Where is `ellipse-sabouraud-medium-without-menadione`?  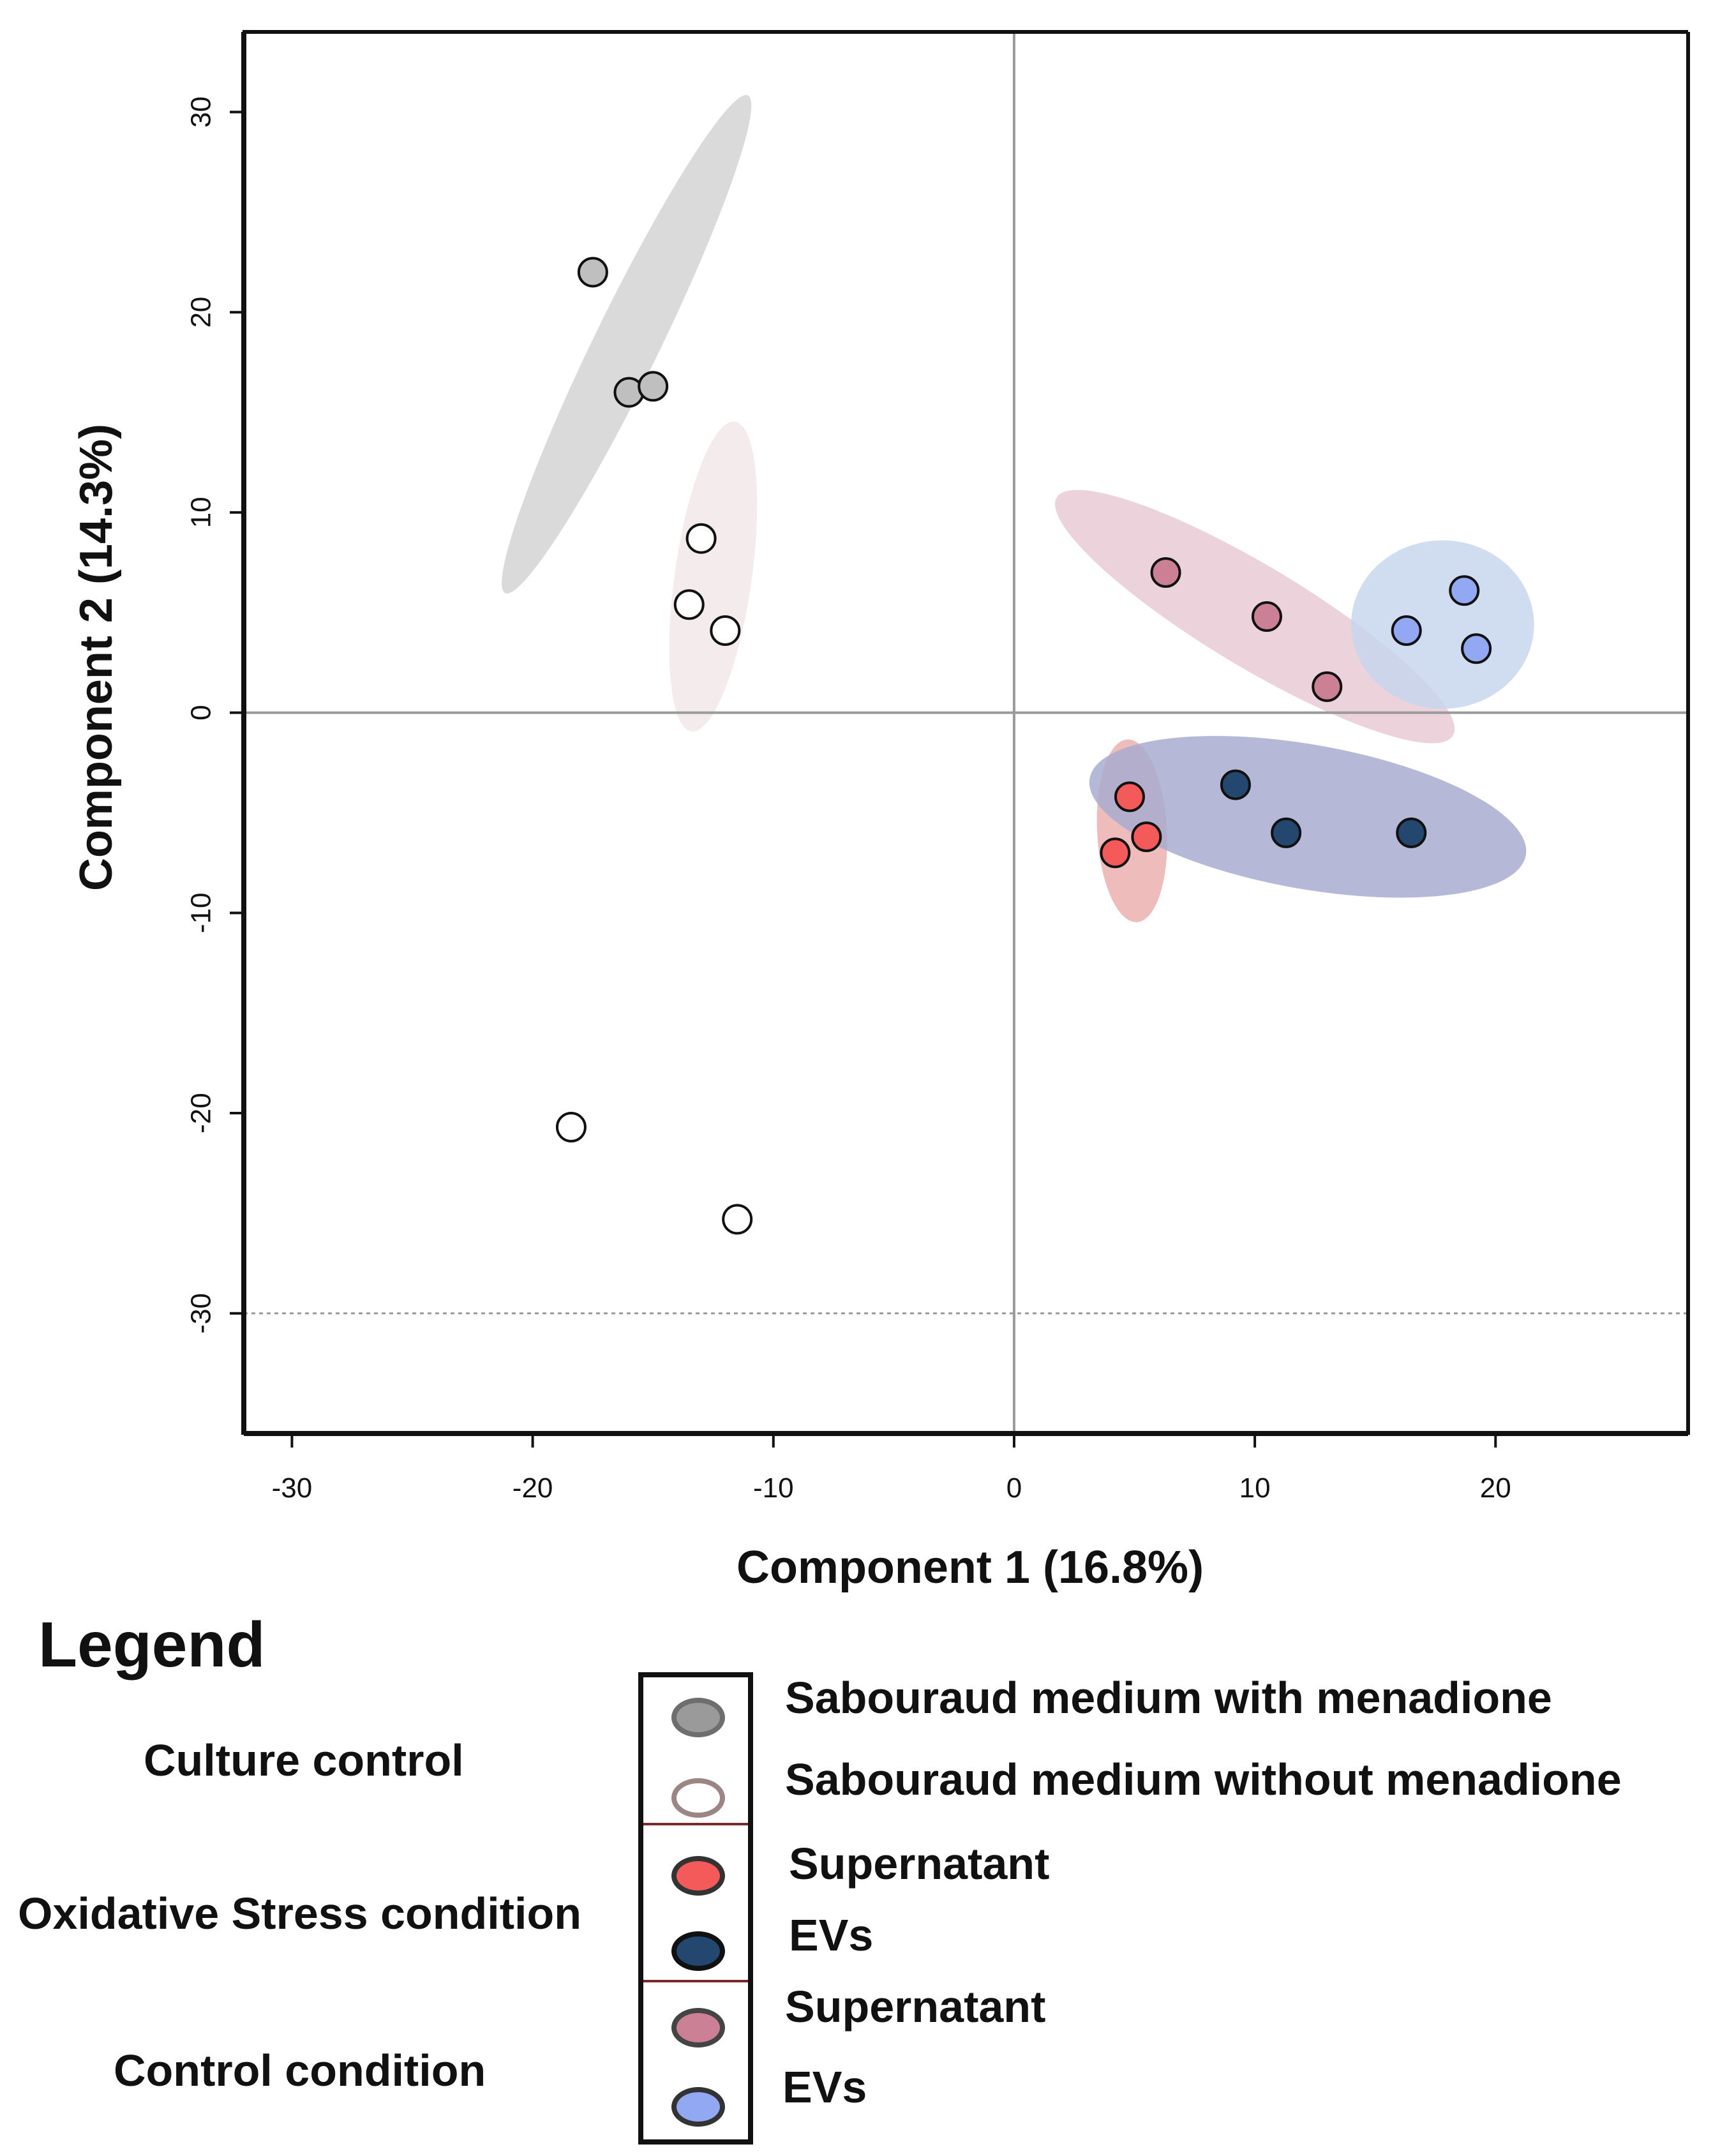 ellipse-sabouraud-medium-without-menadione is located at coordinates (713, 576).